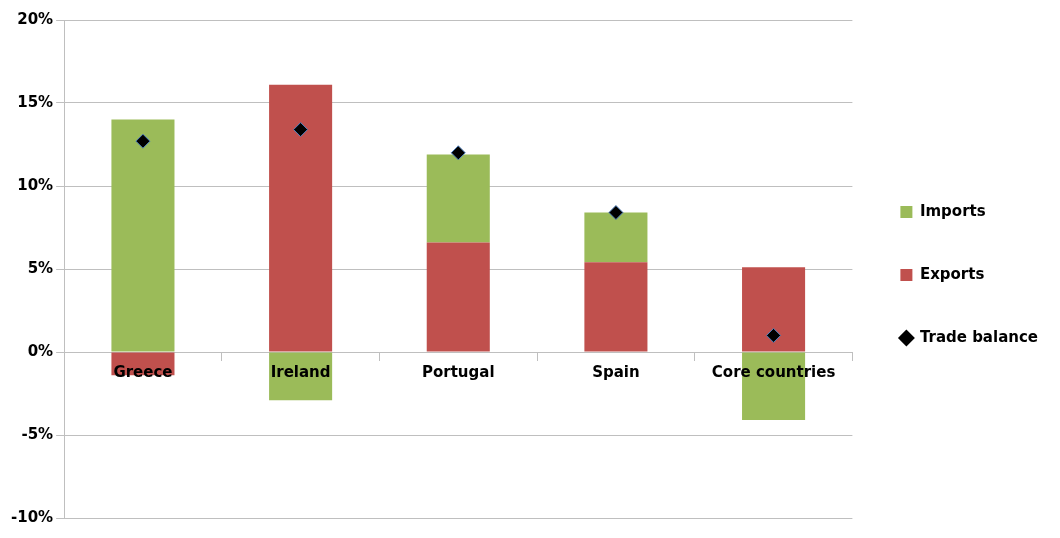  I want to click on x-tick-label: Spain, so click(616, 371).